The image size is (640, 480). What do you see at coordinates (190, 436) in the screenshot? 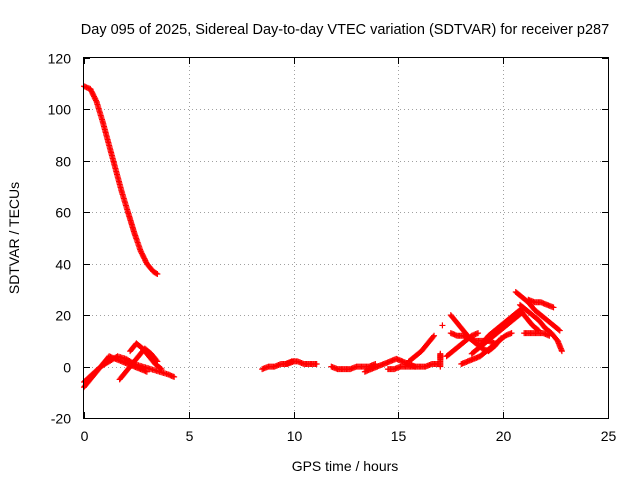
I see `x-tick-label: 5` at bounding box center [190, 436].